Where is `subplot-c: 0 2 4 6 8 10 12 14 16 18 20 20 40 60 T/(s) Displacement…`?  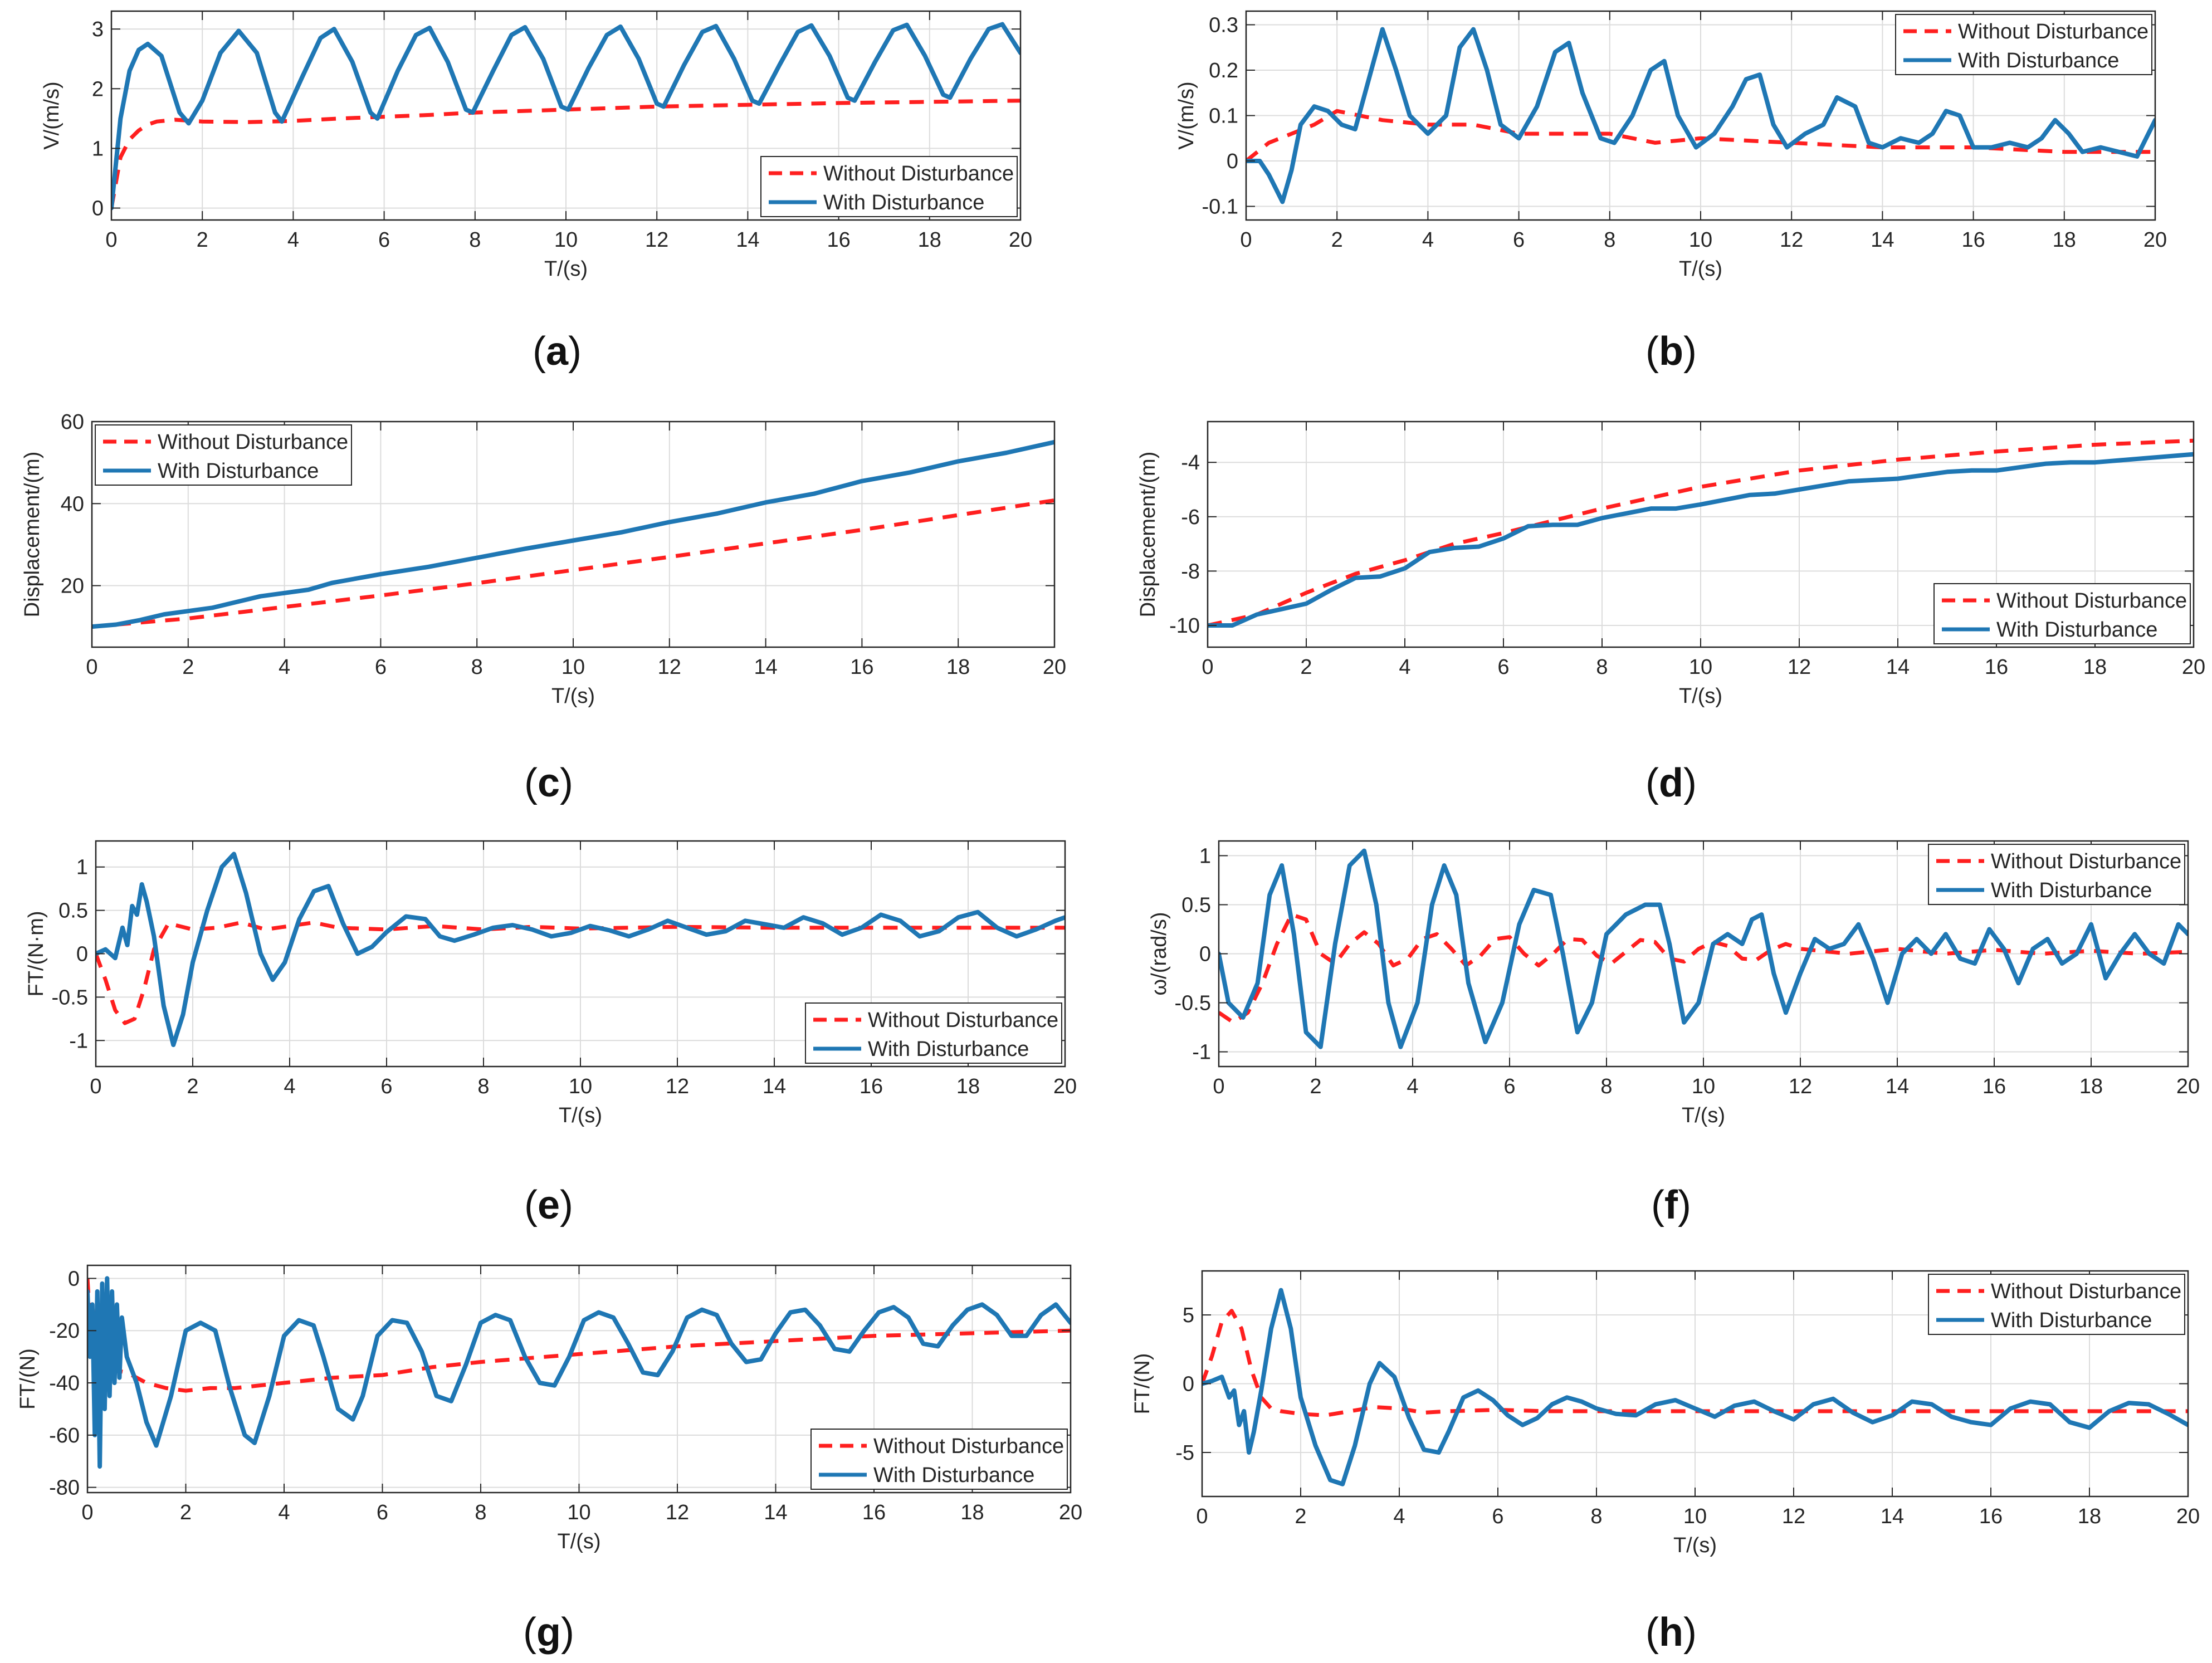
subplot-c: 0 2 4 6 8 10 12 14 16 18 20 20 40 60 T/(s) Displacement… is located at coordinates (543, 607).